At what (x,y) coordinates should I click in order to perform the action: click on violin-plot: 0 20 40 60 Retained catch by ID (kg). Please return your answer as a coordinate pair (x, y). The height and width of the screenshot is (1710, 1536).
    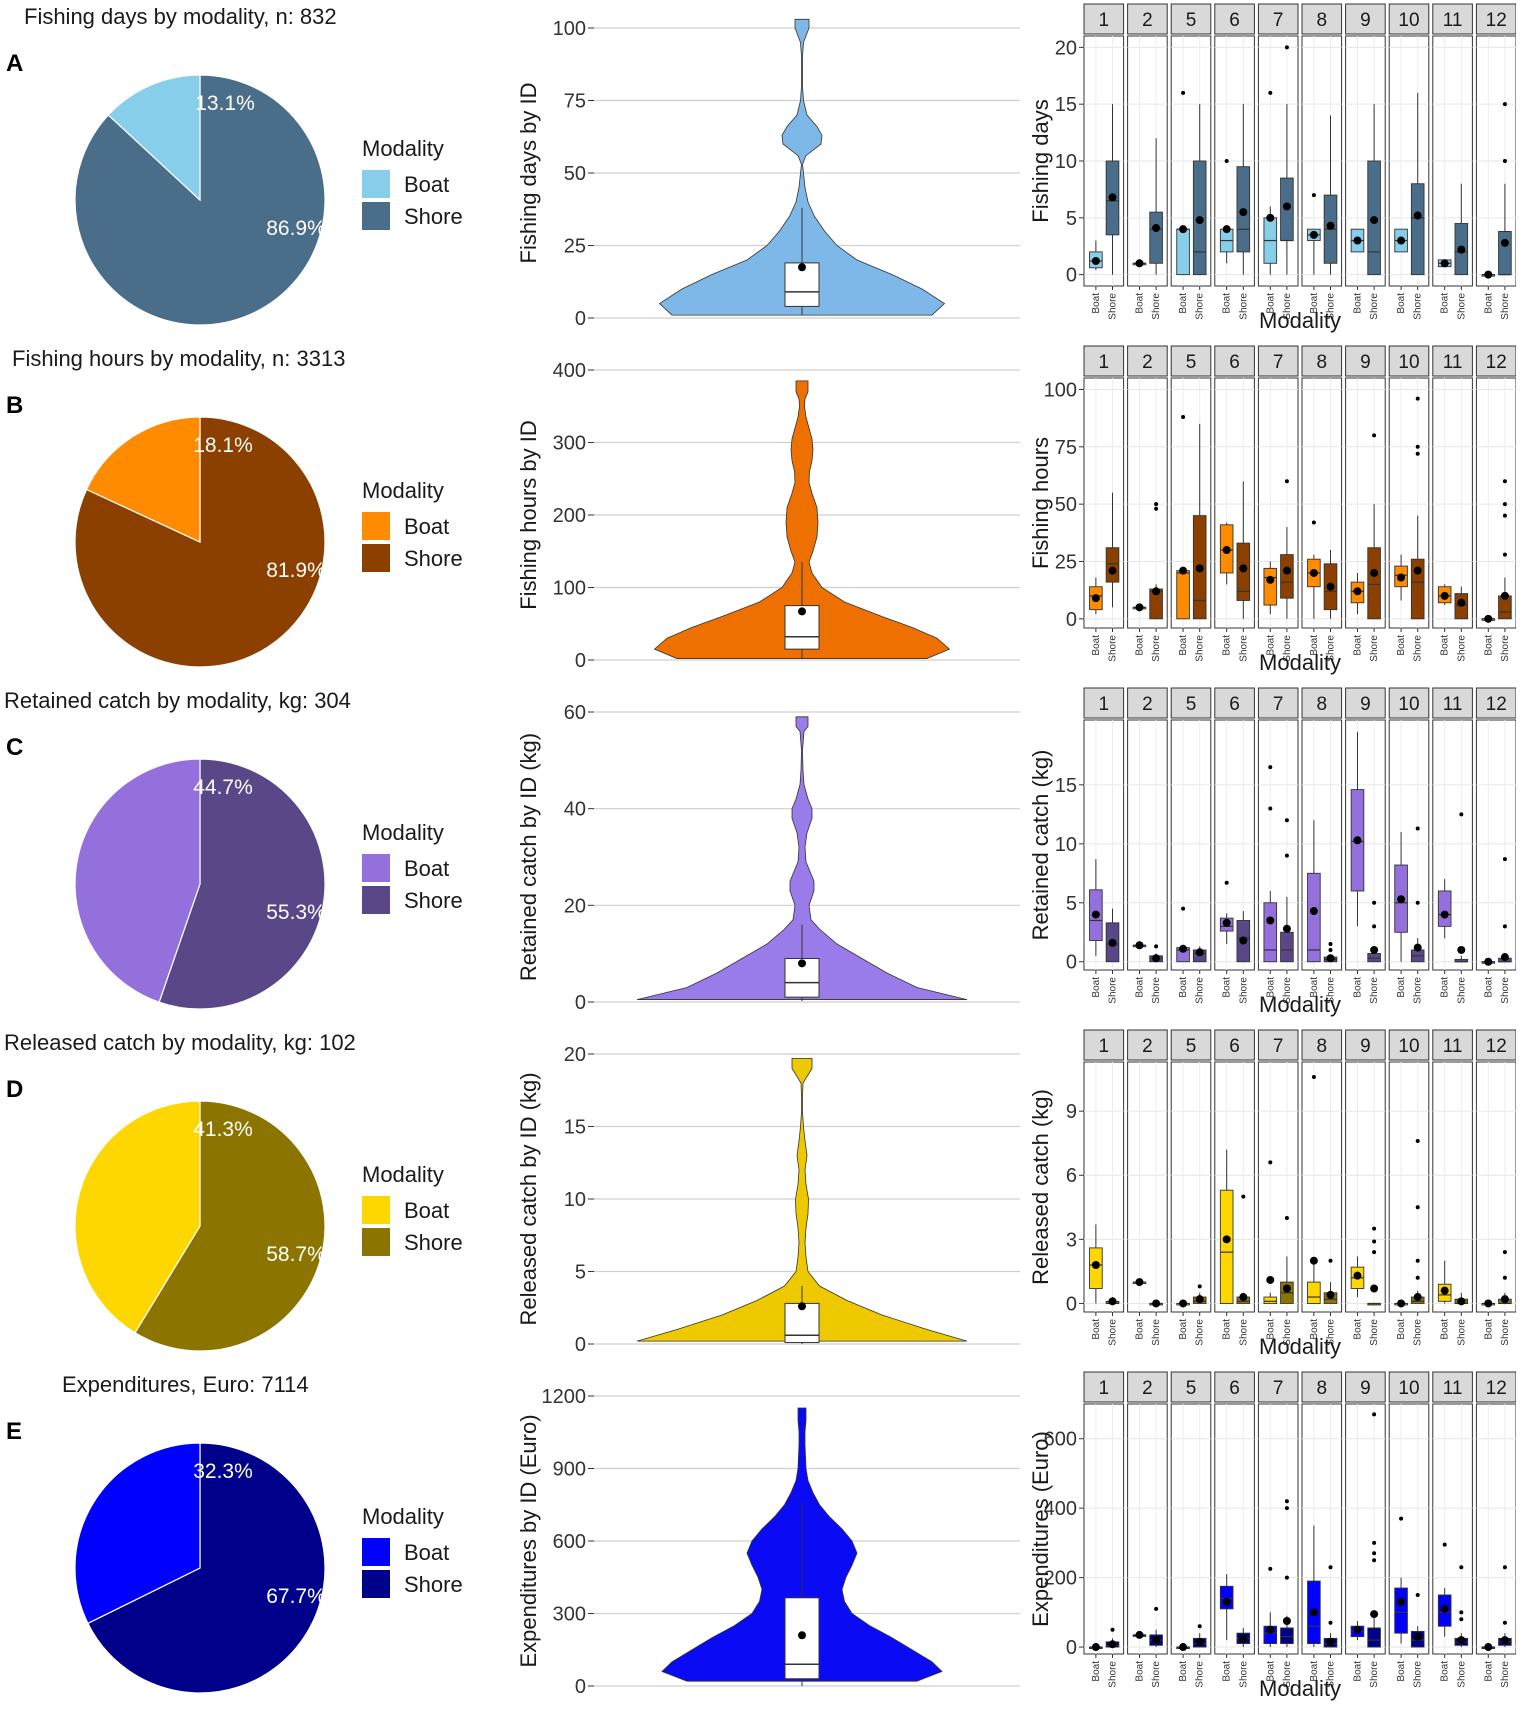
    Looking at the image, I should click on (768, 858).